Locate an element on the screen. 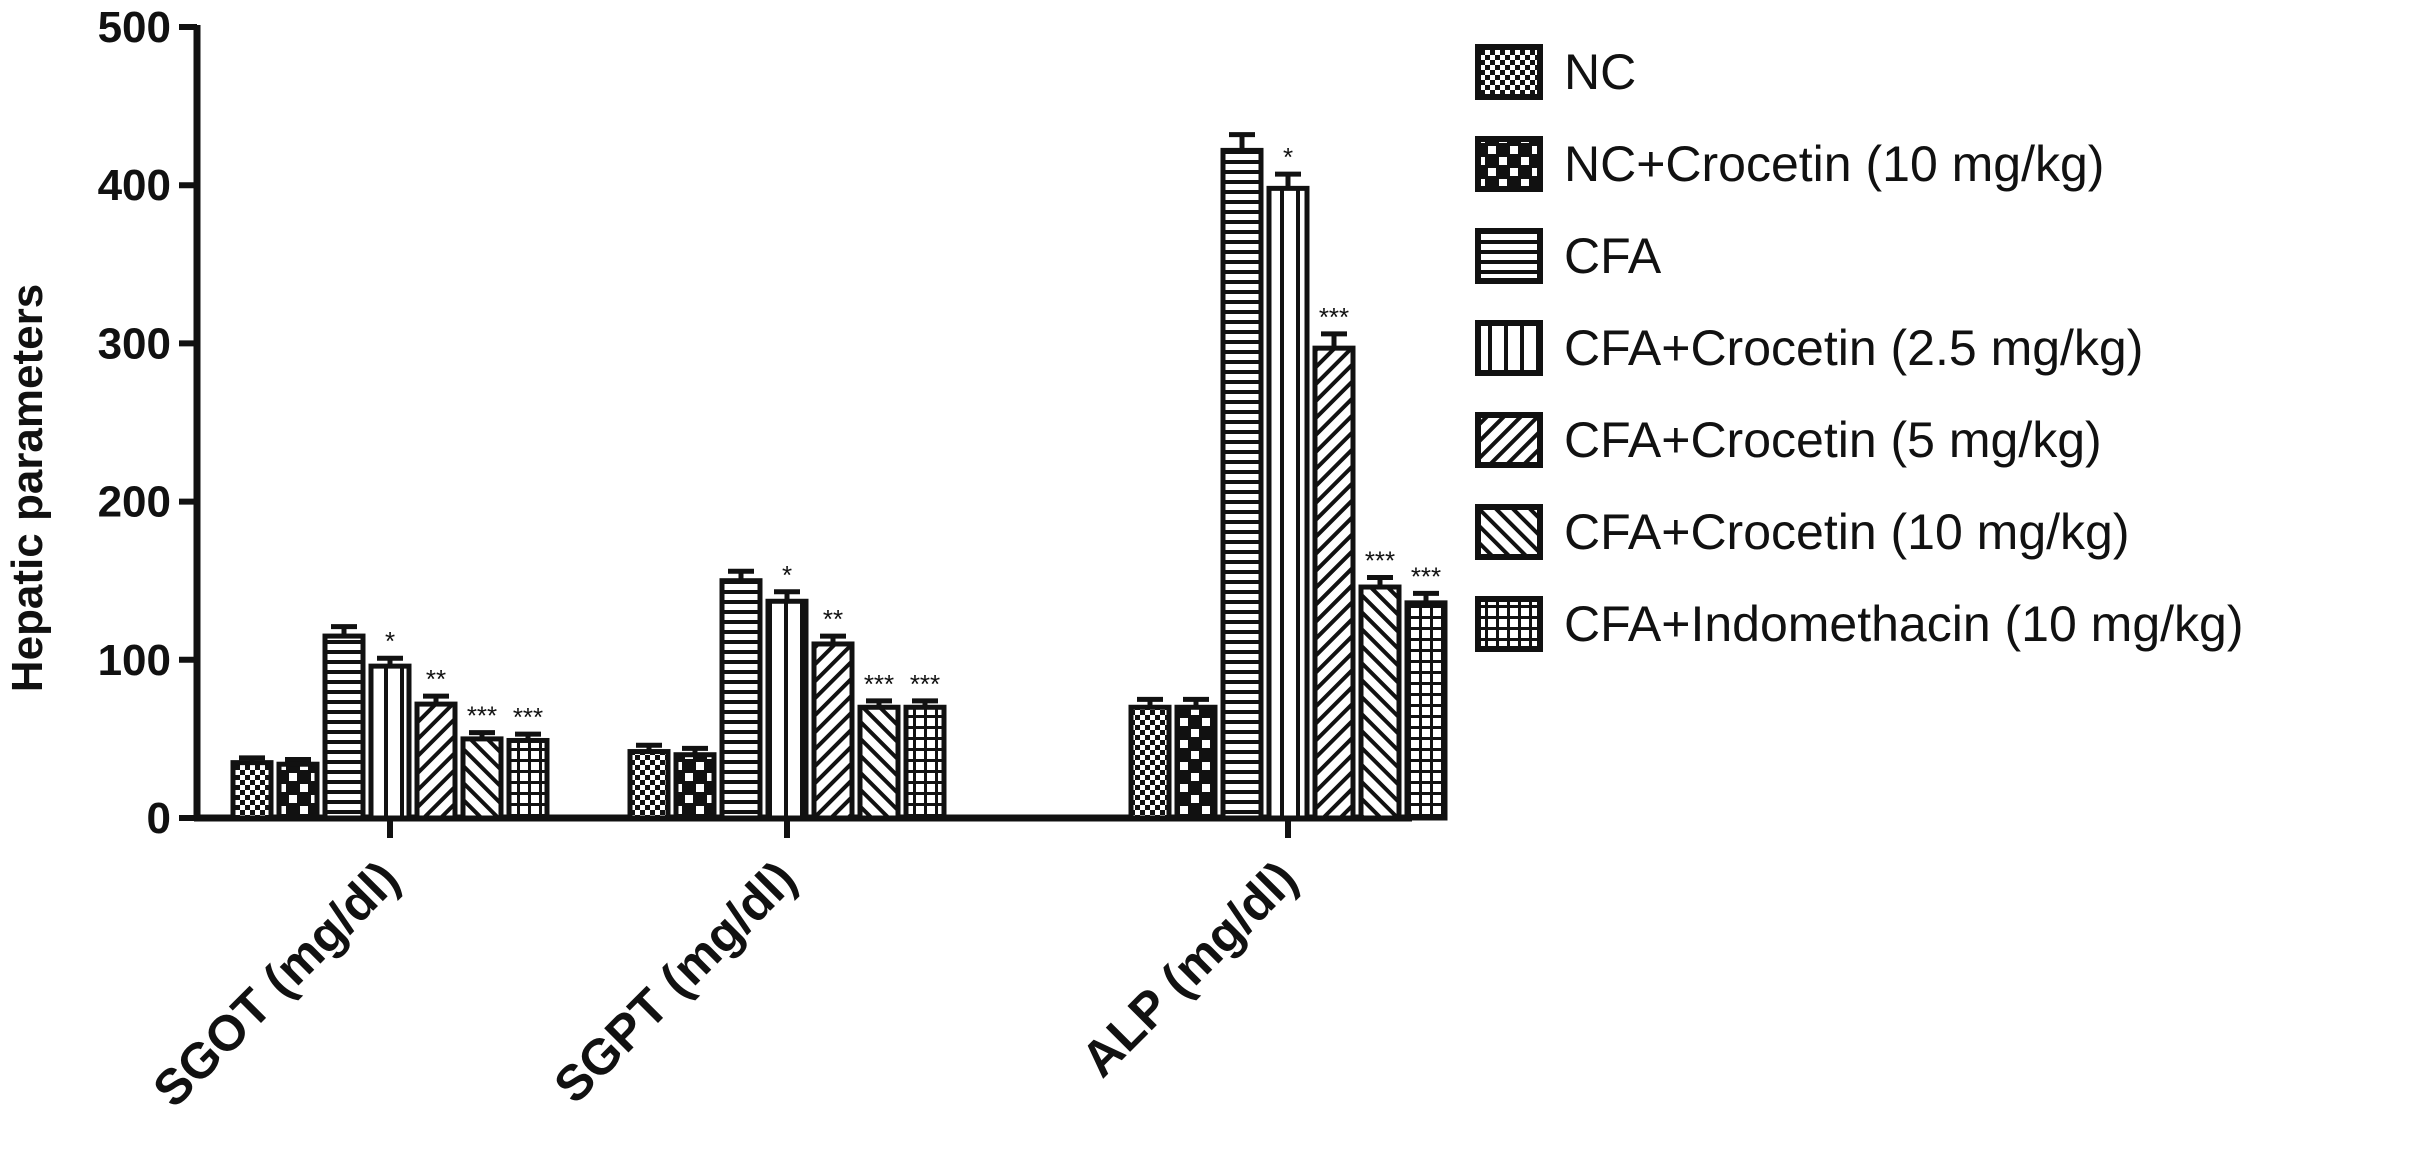  y-tick-label: 400 is located at coordinates (134, 185).